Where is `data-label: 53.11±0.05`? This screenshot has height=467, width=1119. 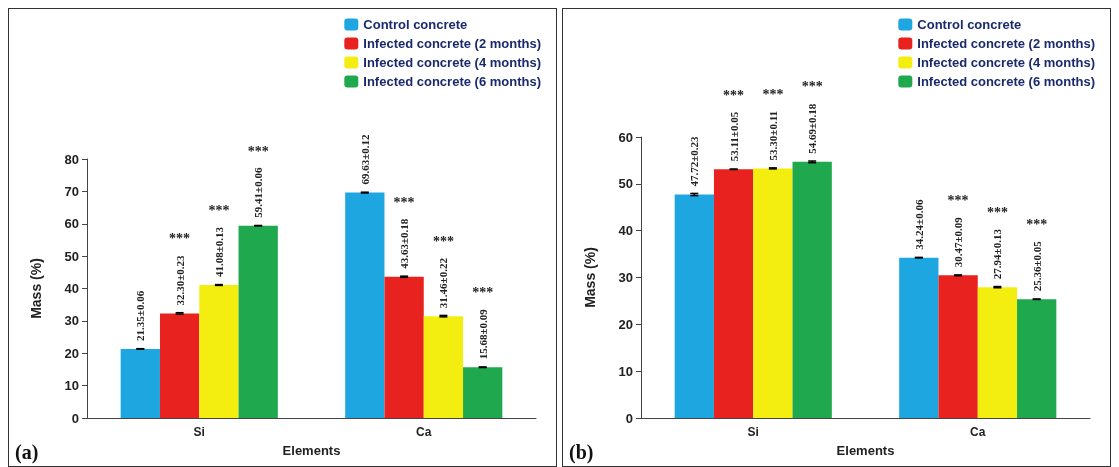
data-label: 53.11±0.05 is located at coordinates (733, 136).